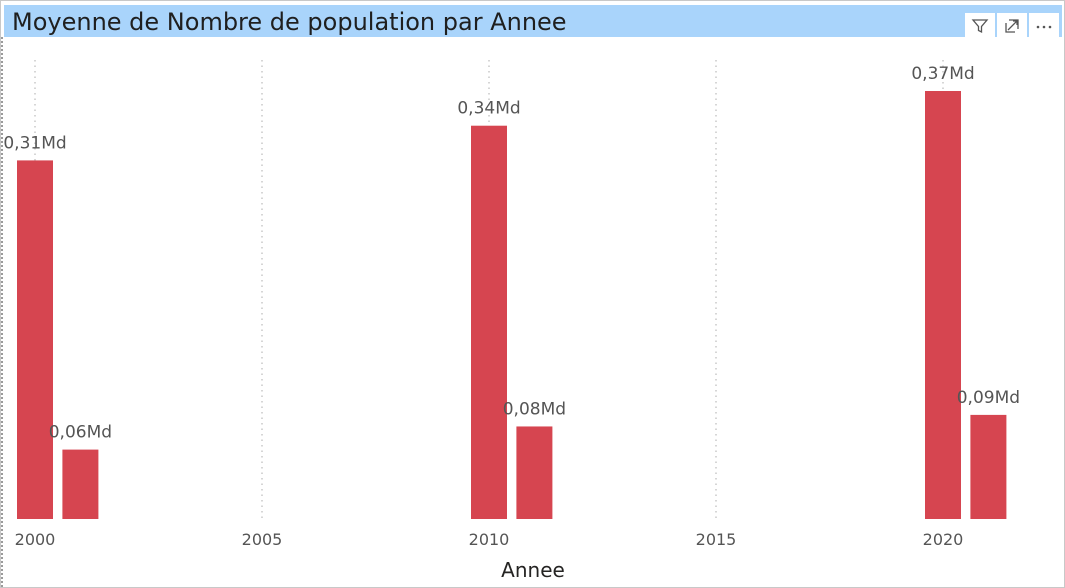 This screenshot has width=1065, height=588. I want to click on data-label: 0,06Md, so click(80, 433).